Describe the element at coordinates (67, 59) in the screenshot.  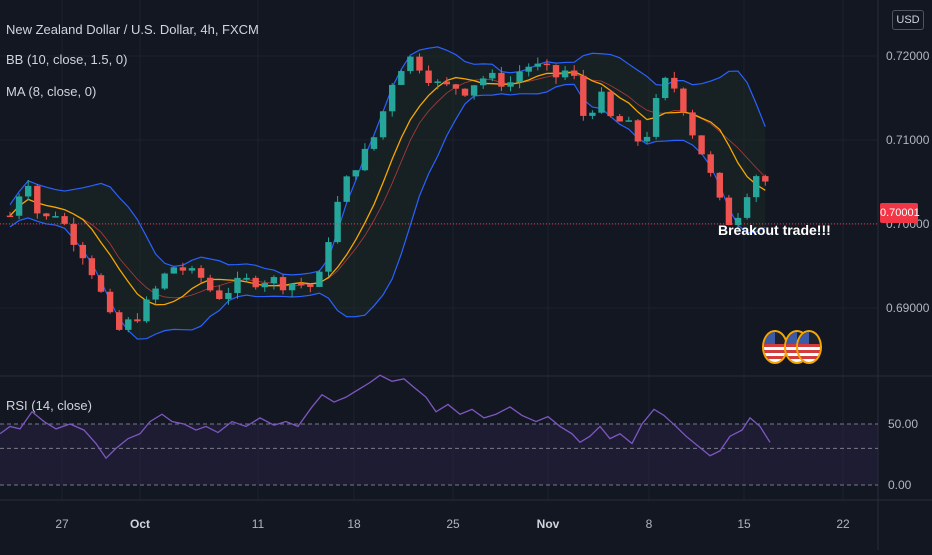
I see `bollinger-legend: BB (10, close, 1.5, 0)` at that location.